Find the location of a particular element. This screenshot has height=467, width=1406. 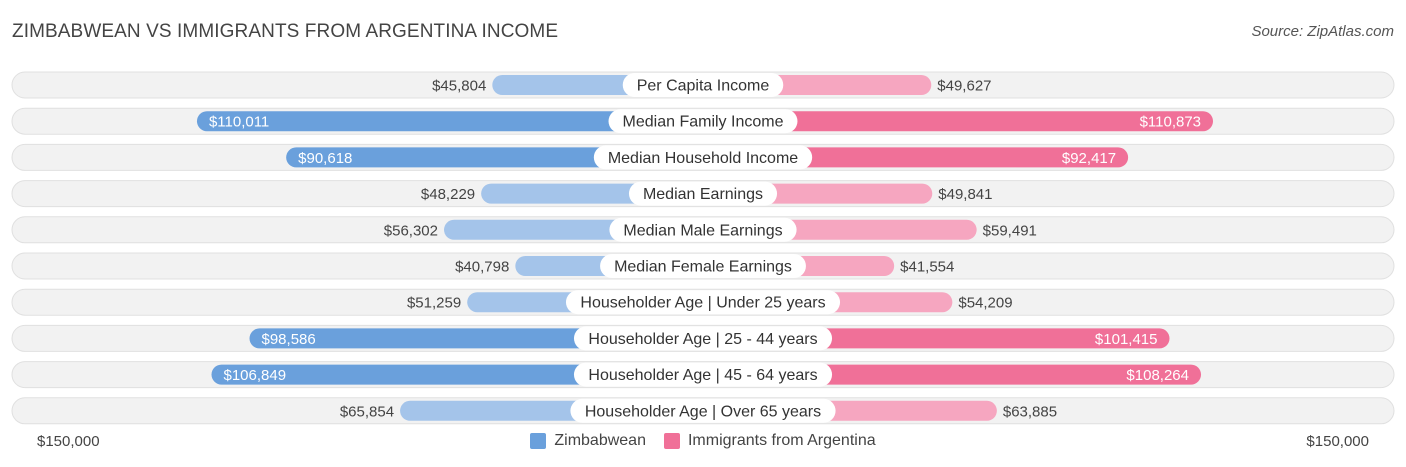

value-label-zimbabwean: $65,854 is located at coordinates (367, 411).